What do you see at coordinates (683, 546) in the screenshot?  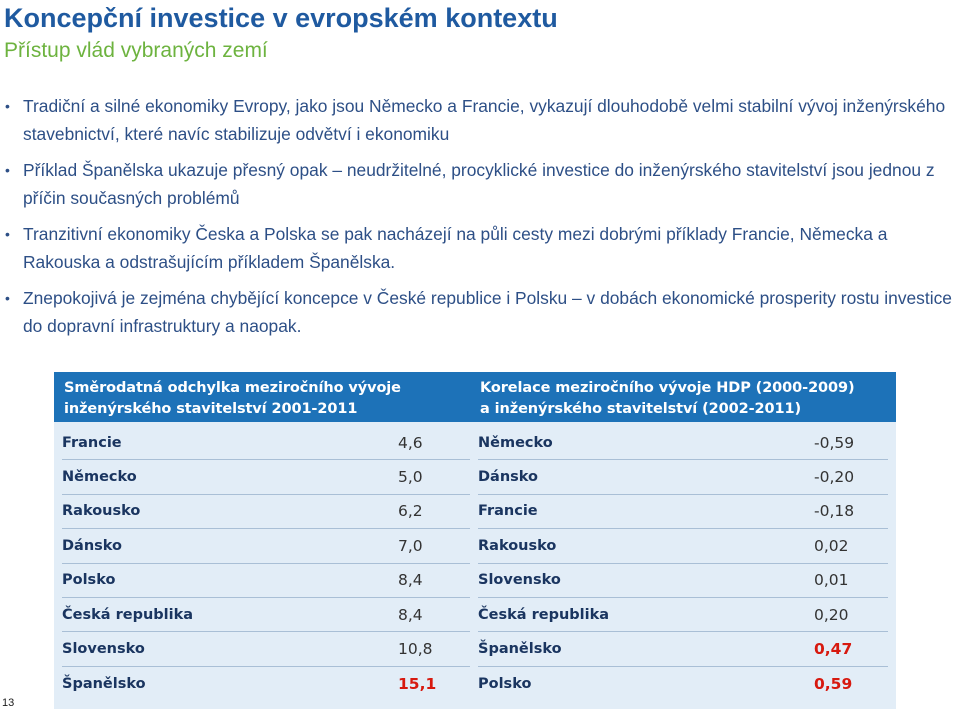 I see `table-row: Rakousko 0,02` at bounding box center [683, 546].